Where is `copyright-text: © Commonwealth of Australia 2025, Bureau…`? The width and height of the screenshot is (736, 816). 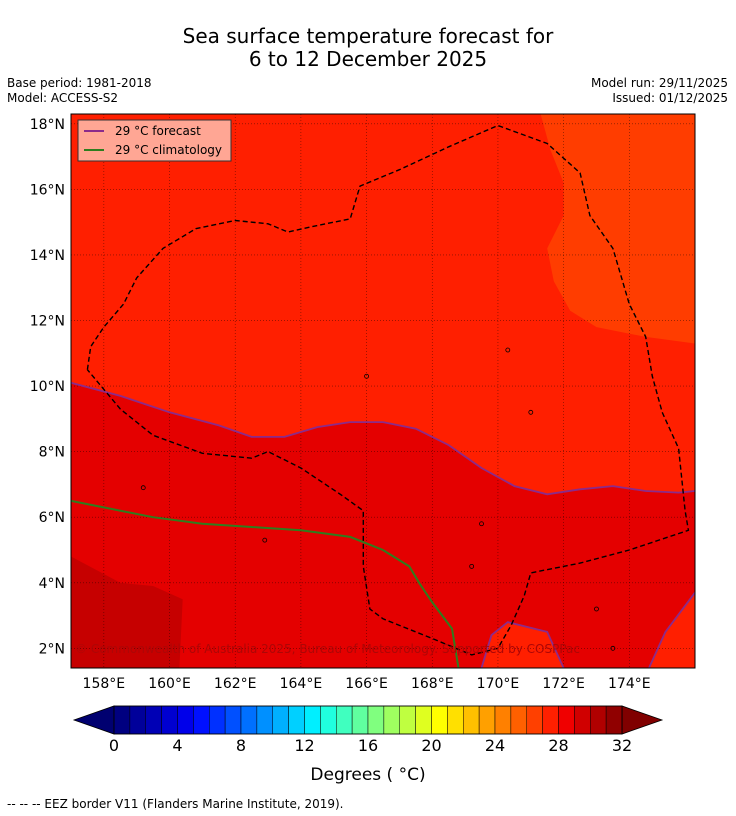 copyright-text: © Commonwealth of Australia 2025, Bureau… is located at coordinates (327, 649).